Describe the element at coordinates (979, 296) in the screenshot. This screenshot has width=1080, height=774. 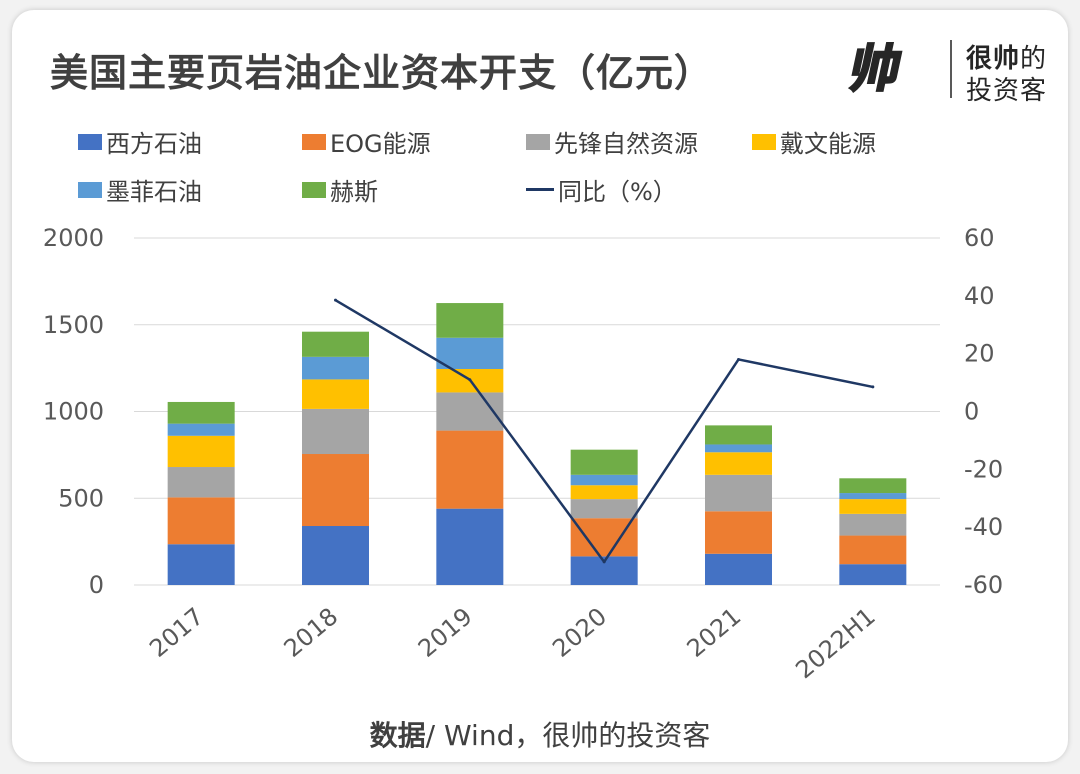
I see `y-right-tick-label: 40` at that location.